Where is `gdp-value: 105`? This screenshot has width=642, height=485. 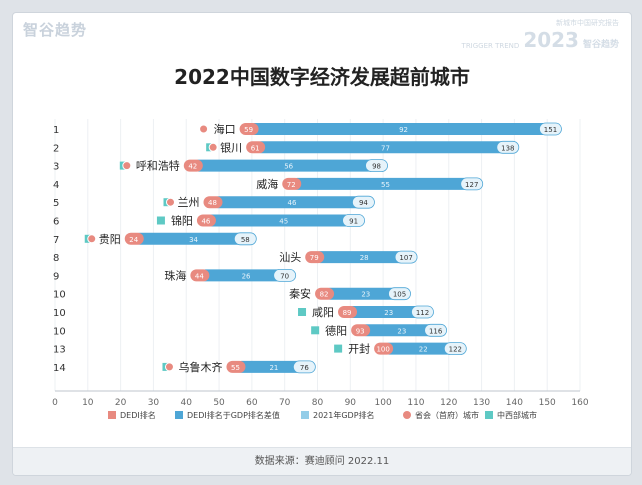
gdp-value: 105 is located at coordinates (399, 295).